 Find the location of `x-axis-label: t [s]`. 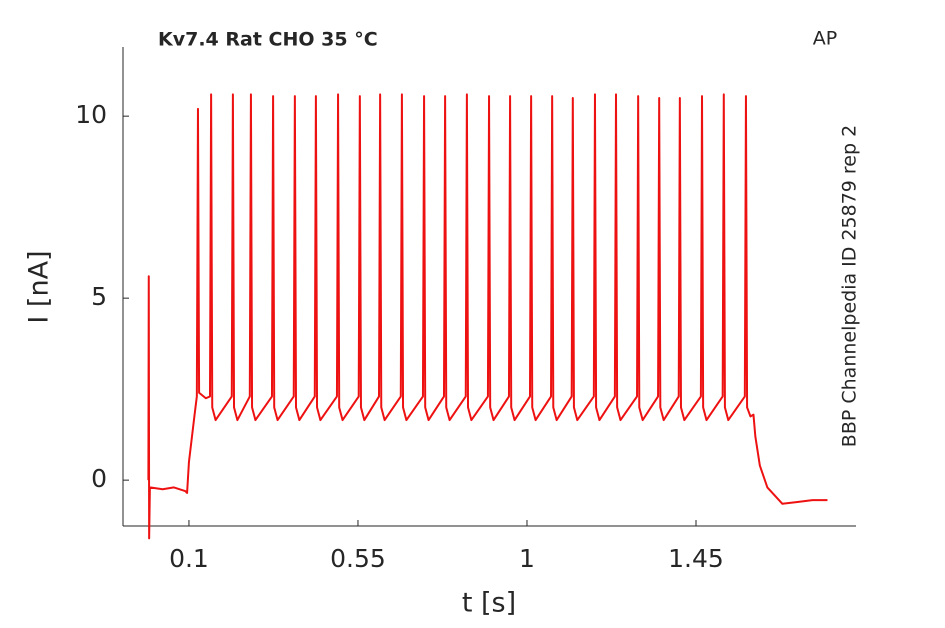

x-axis-label: t [s] is located at coordinates (489, 603).